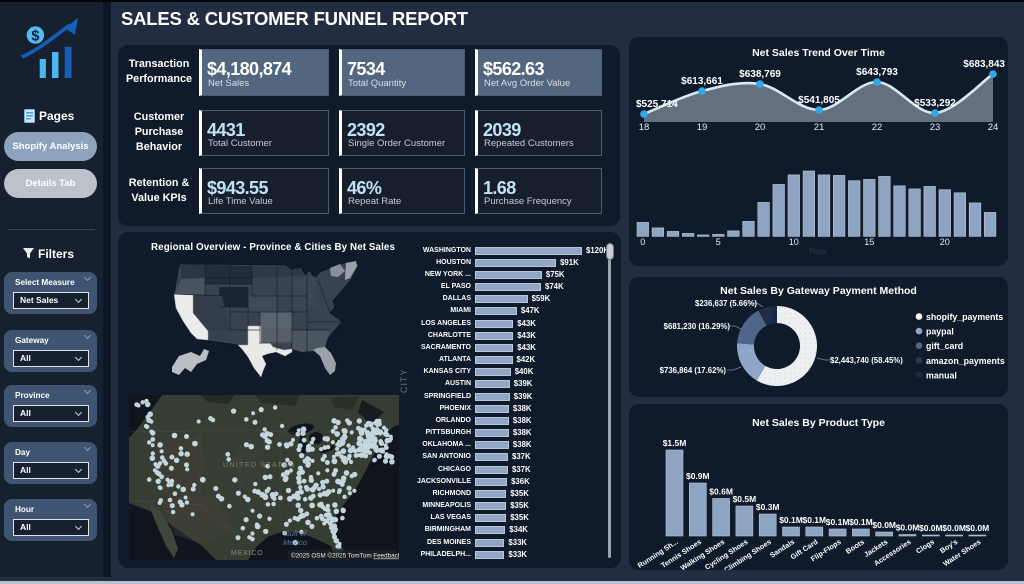 This screenshot has width=1024, height=584. I want to click on svg-text: paypal, so click(940, 332).